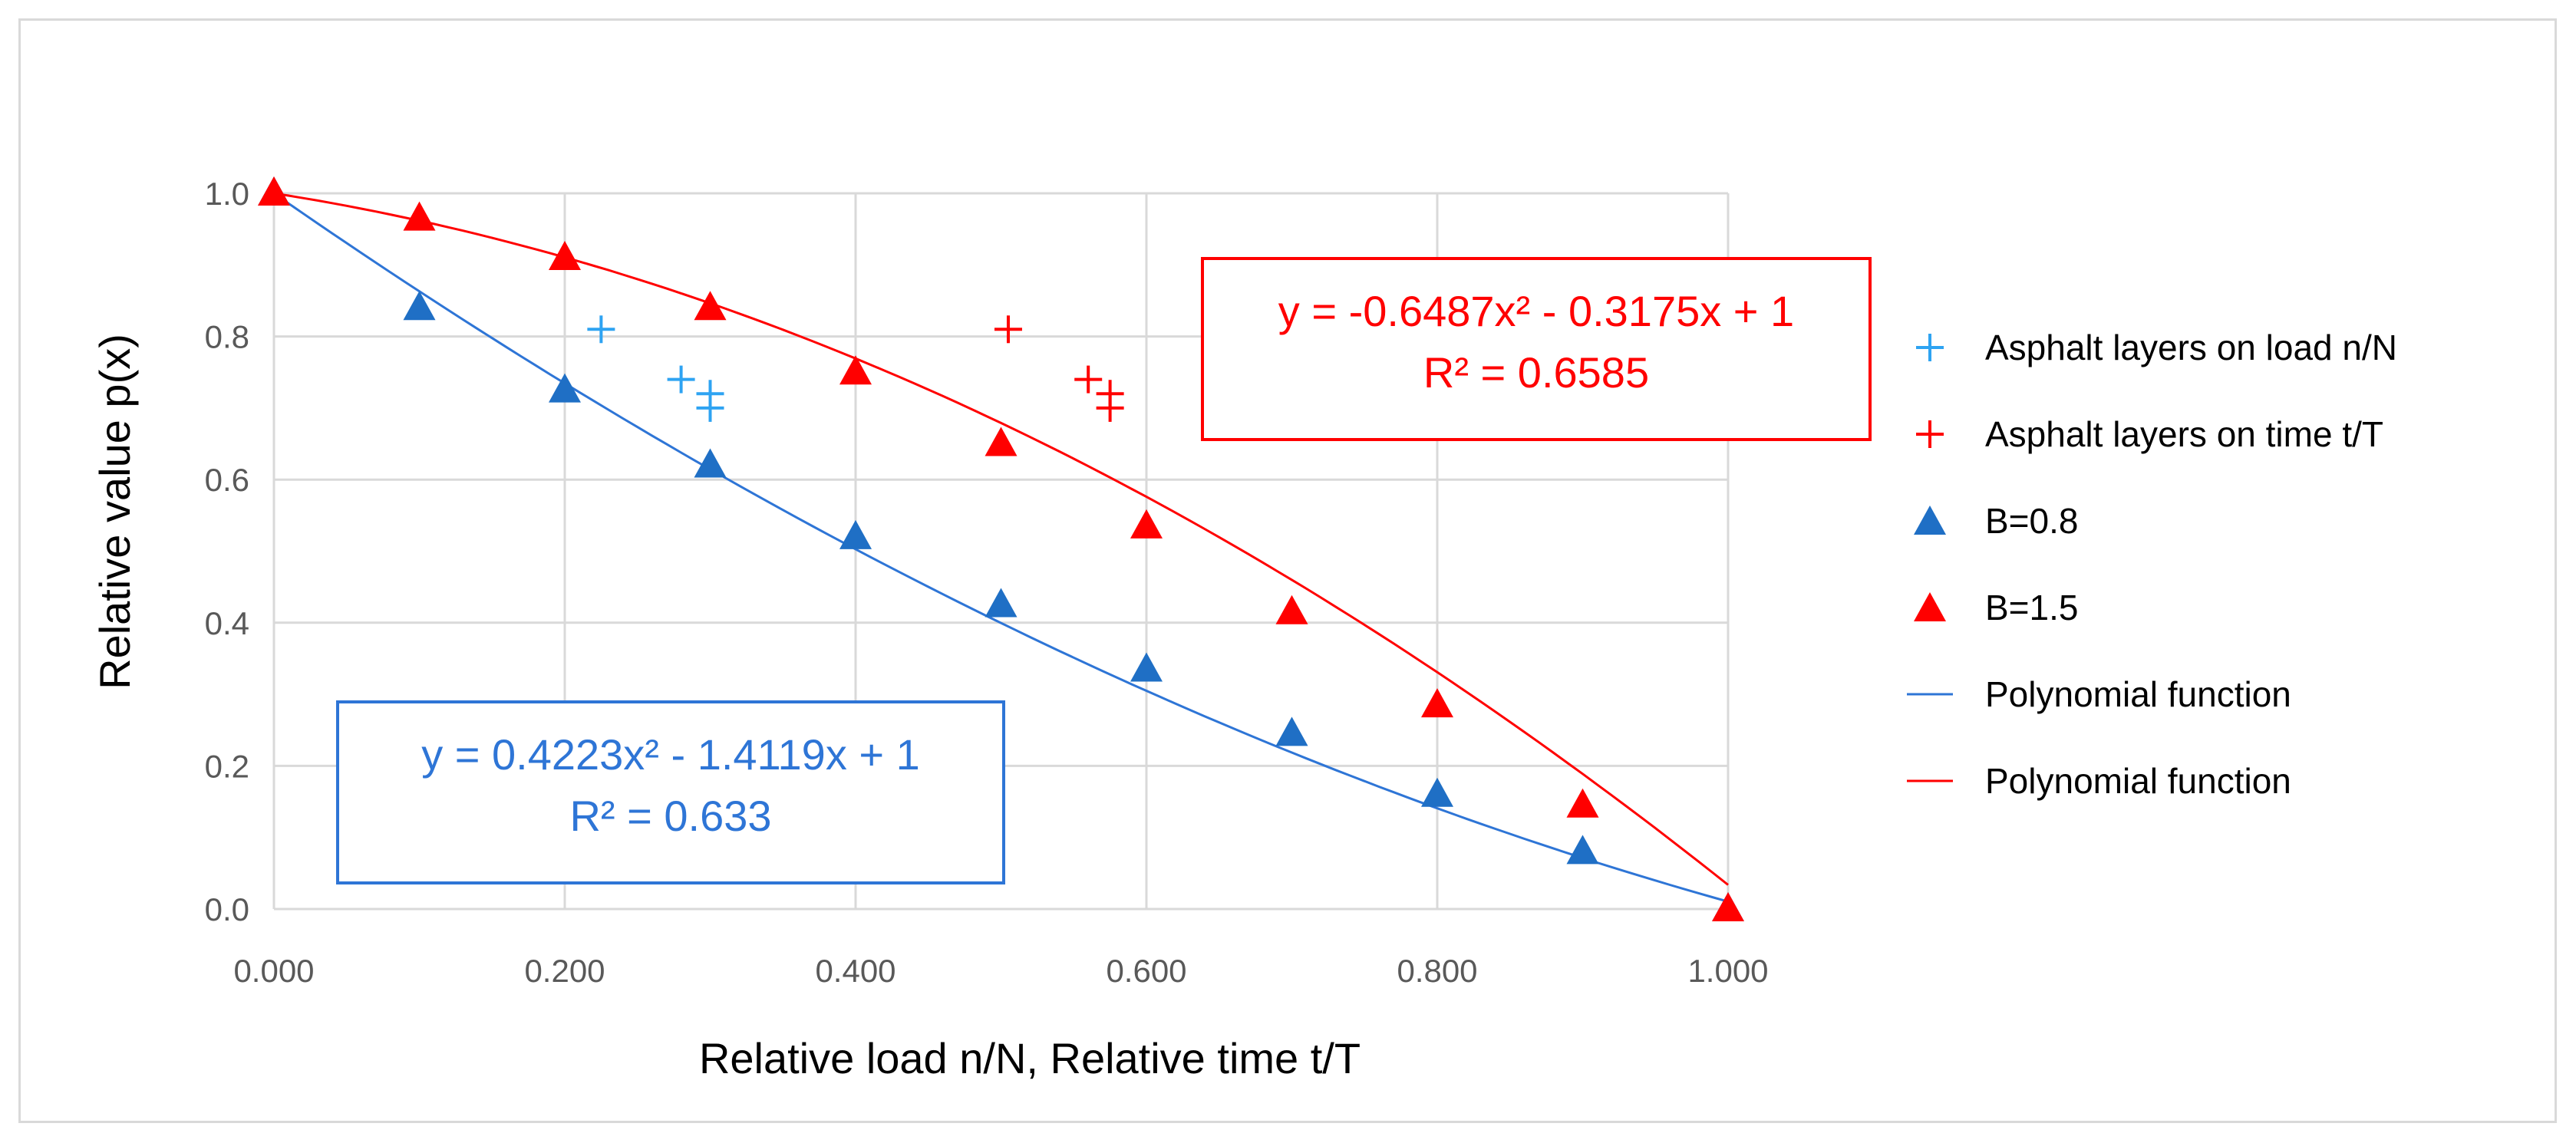 This screenshot has height=1143, width=2576. What do you see at coordinates (1437, 971) in the screenshot?
I see `x-tick-label: 0.800` at bounding box center [1437, 971].